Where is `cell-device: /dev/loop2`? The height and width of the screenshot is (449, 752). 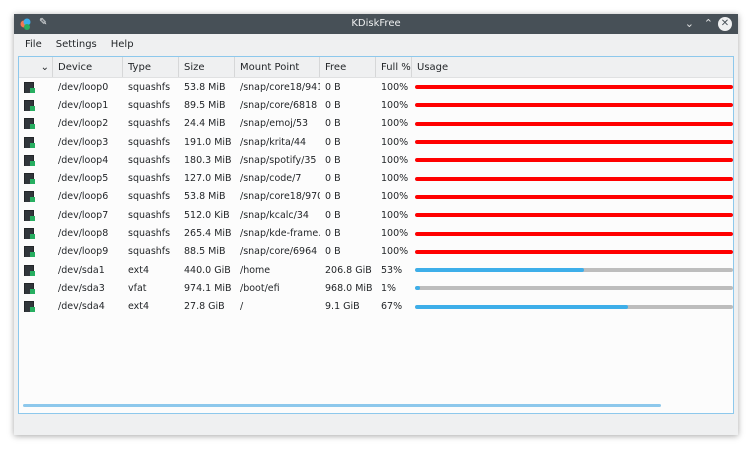
cell-device: /dev/loop2 is located at coordinates (83, 124).